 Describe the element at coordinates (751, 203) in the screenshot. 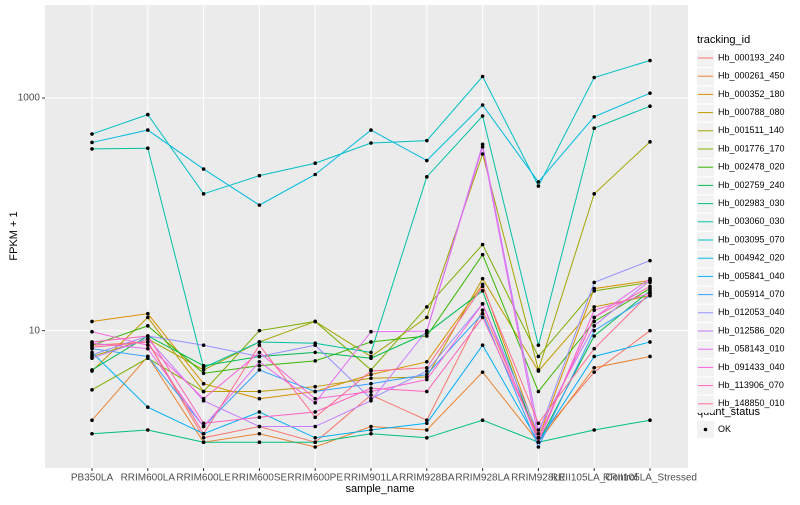

I see `legend-label: Hb_002983_030` at that location.